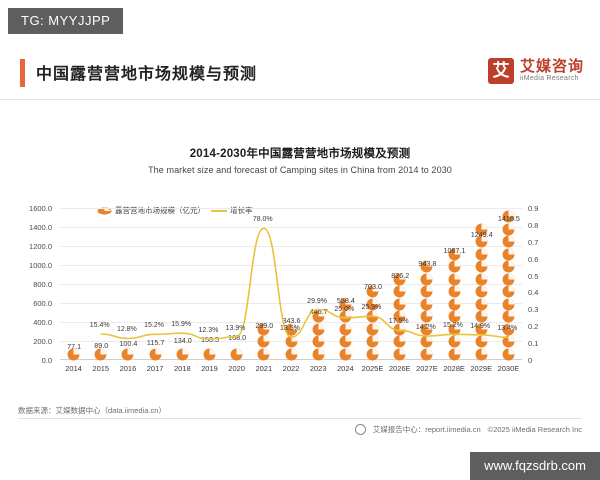  Describe the element at coordinates (427, 368) in the screenshot. I see `x-axis-label: 2027E` at that location.